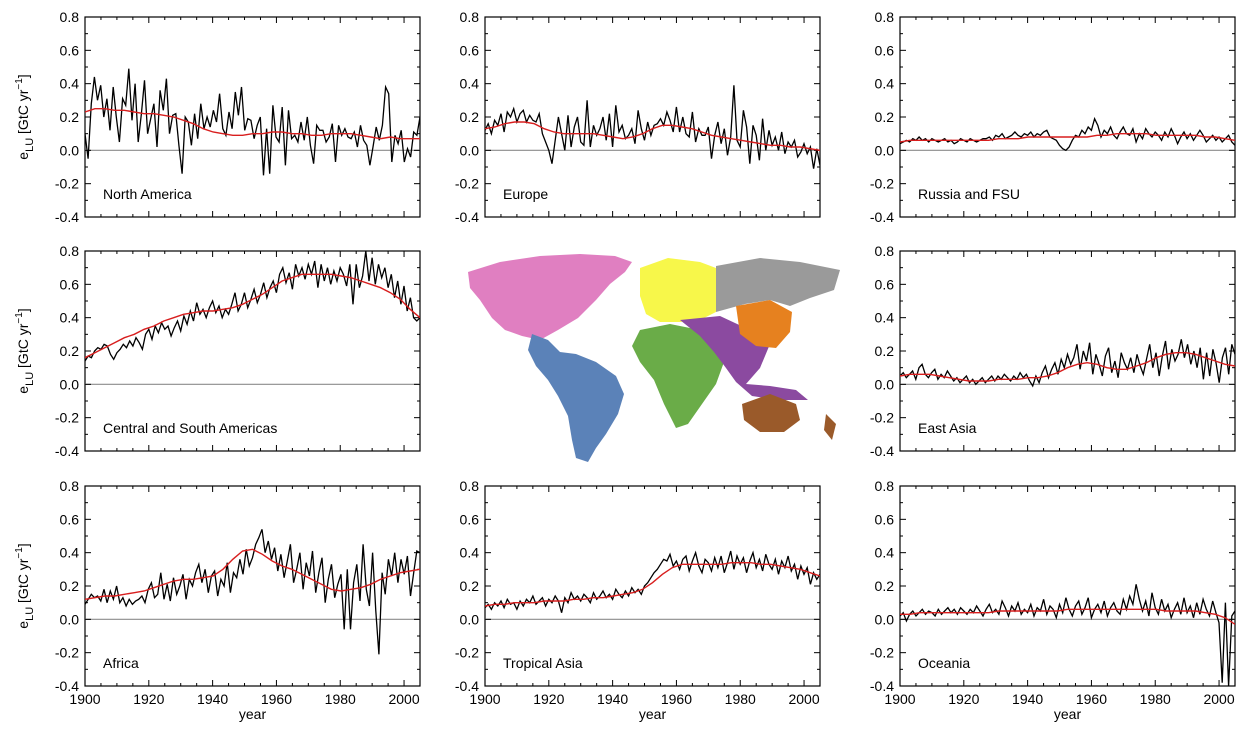  I want to click on map-north-america, so click(550, 297).